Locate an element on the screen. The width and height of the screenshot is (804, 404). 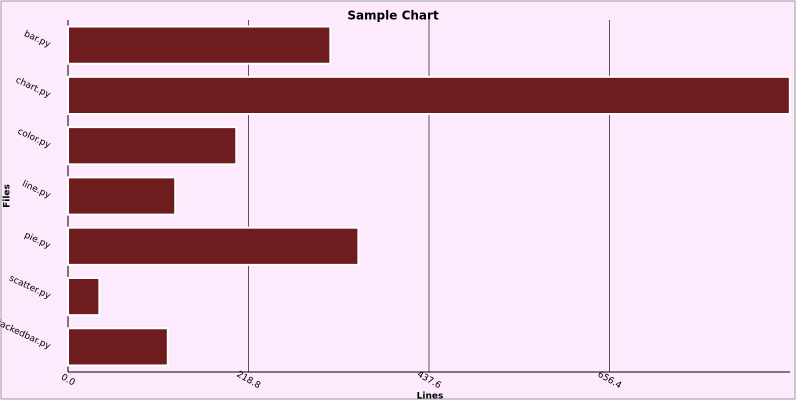
chart-title: Sample Chart is located at coordinates (393, 16).